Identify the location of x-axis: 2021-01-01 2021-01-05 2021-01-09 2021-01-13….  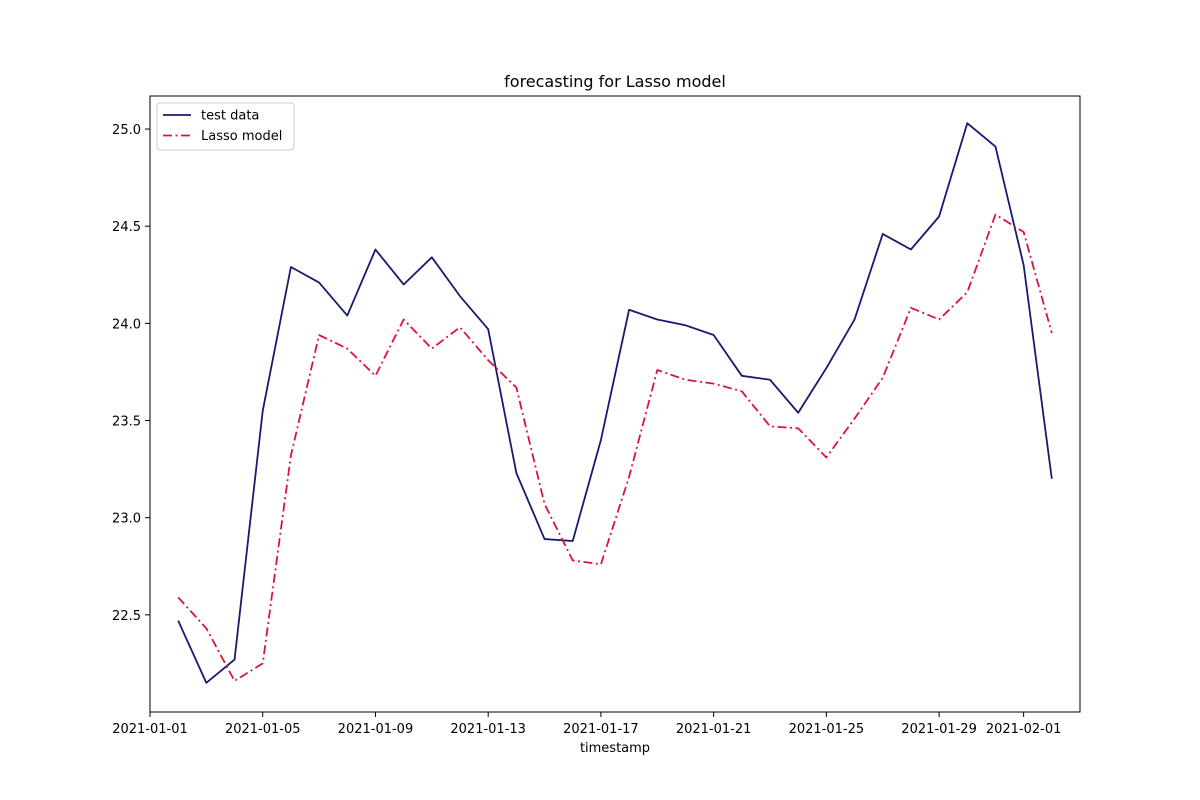
(586, 724).